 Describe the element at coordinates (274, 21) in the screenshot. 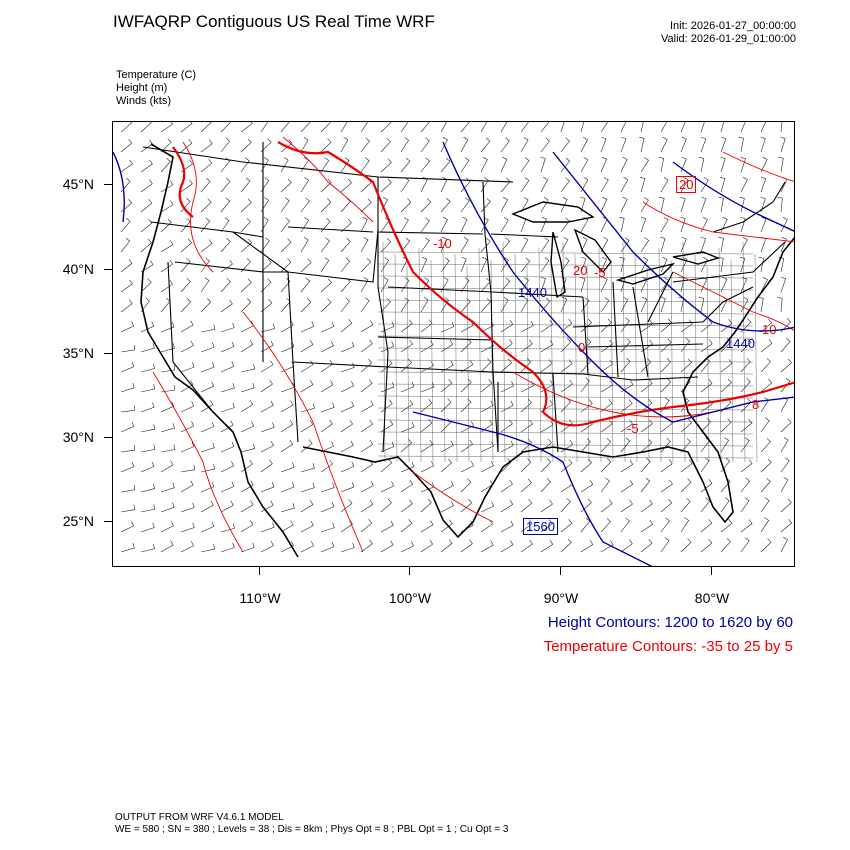

I see `map-title: IWFAQRP Contiguous US Real Time WRF` at that location.